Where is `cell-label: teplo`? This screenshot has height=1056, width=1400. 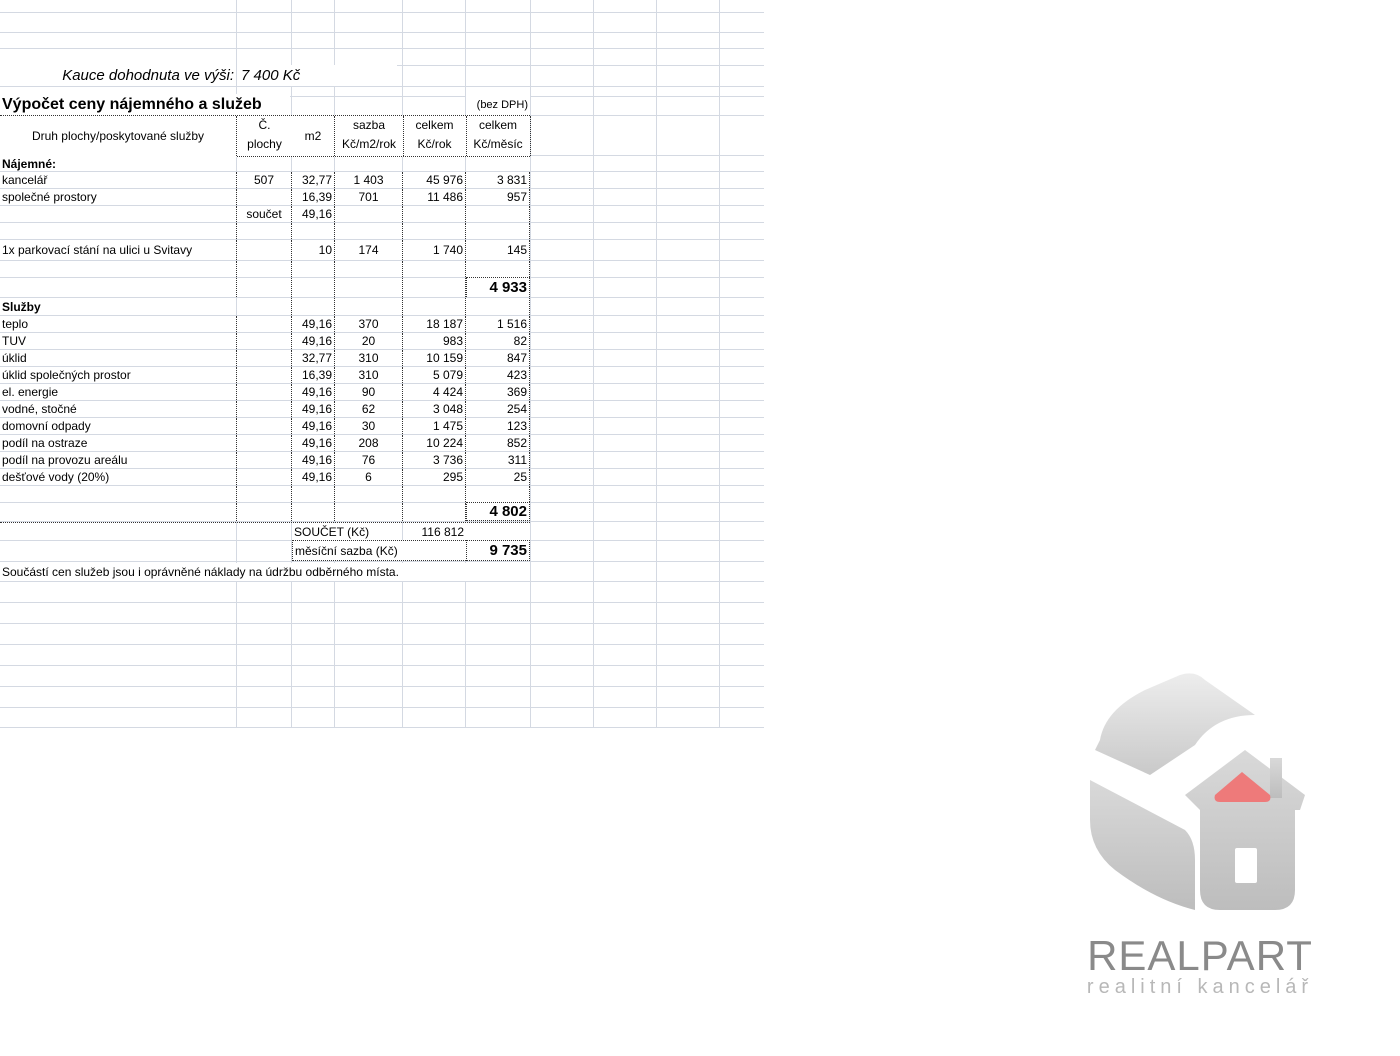 cell-label: teplo is located at coordinates (118, 324).